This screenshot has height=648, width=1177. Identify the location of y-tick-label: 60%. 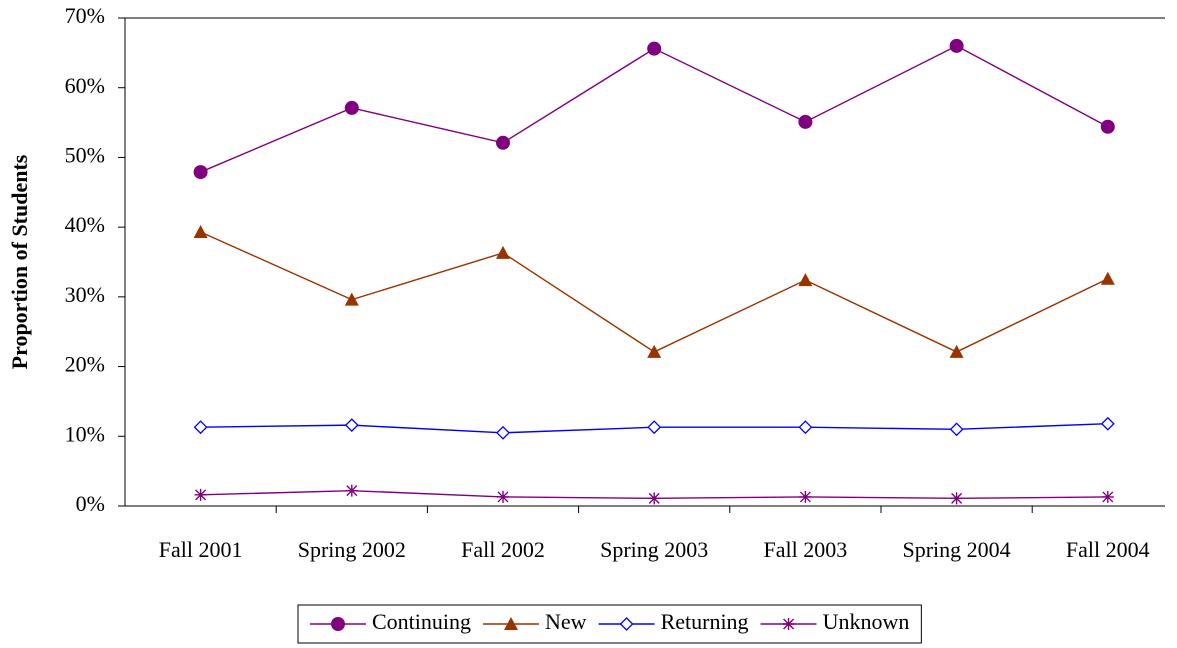
(85, 85).